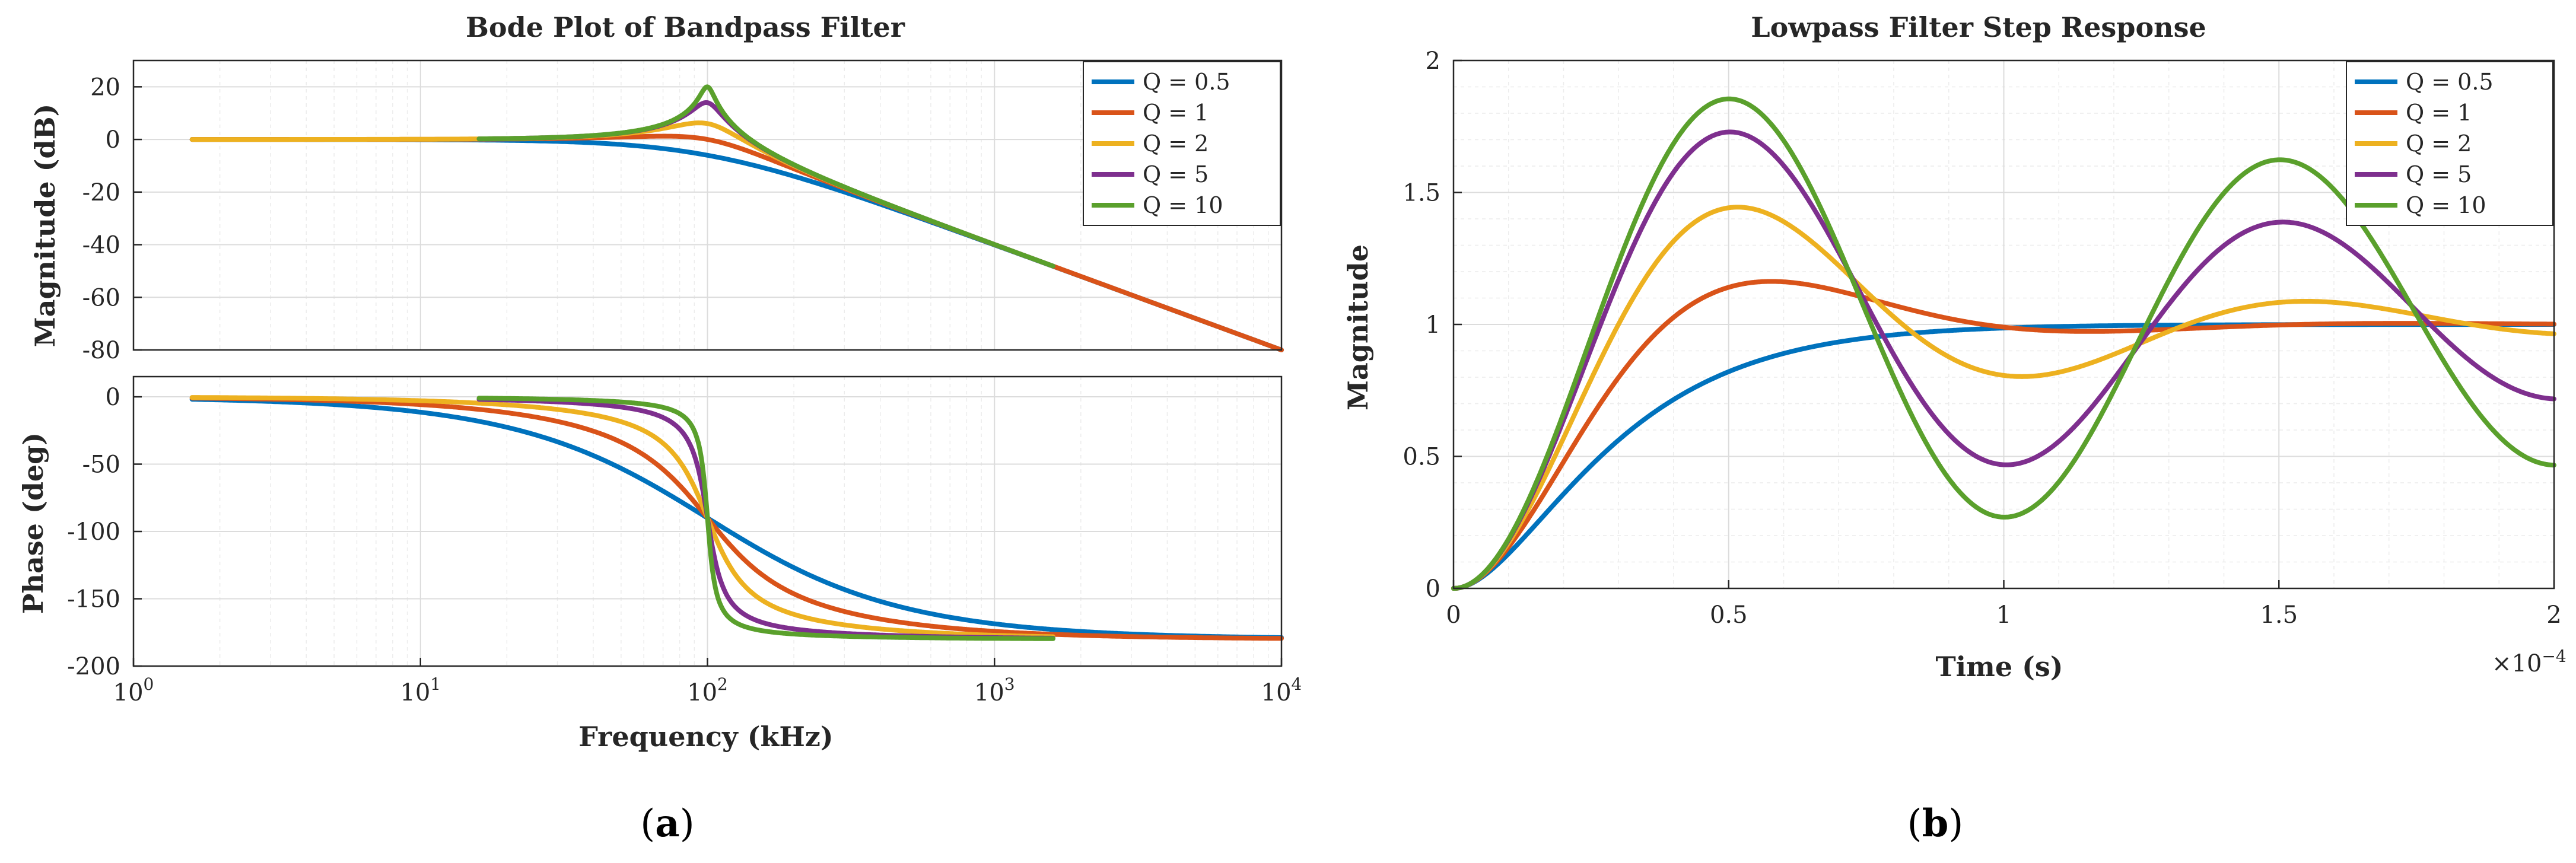  What do you see at coordinates (2450, 82) in the screenshot?
I see `step-legend-label: Q = 0.5` at bounding box center [2450, 82].